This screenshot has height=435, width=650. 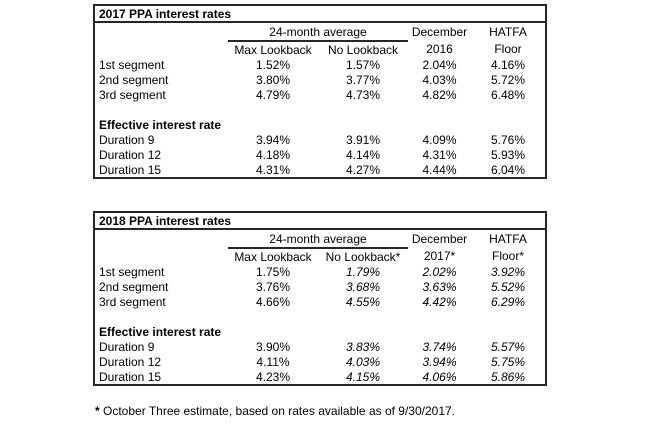 What do you see at coordinates (363, 256) in the screenshot?
I see `subheader-no-lookback: No Lookback*` at bounding box center [363, 256].